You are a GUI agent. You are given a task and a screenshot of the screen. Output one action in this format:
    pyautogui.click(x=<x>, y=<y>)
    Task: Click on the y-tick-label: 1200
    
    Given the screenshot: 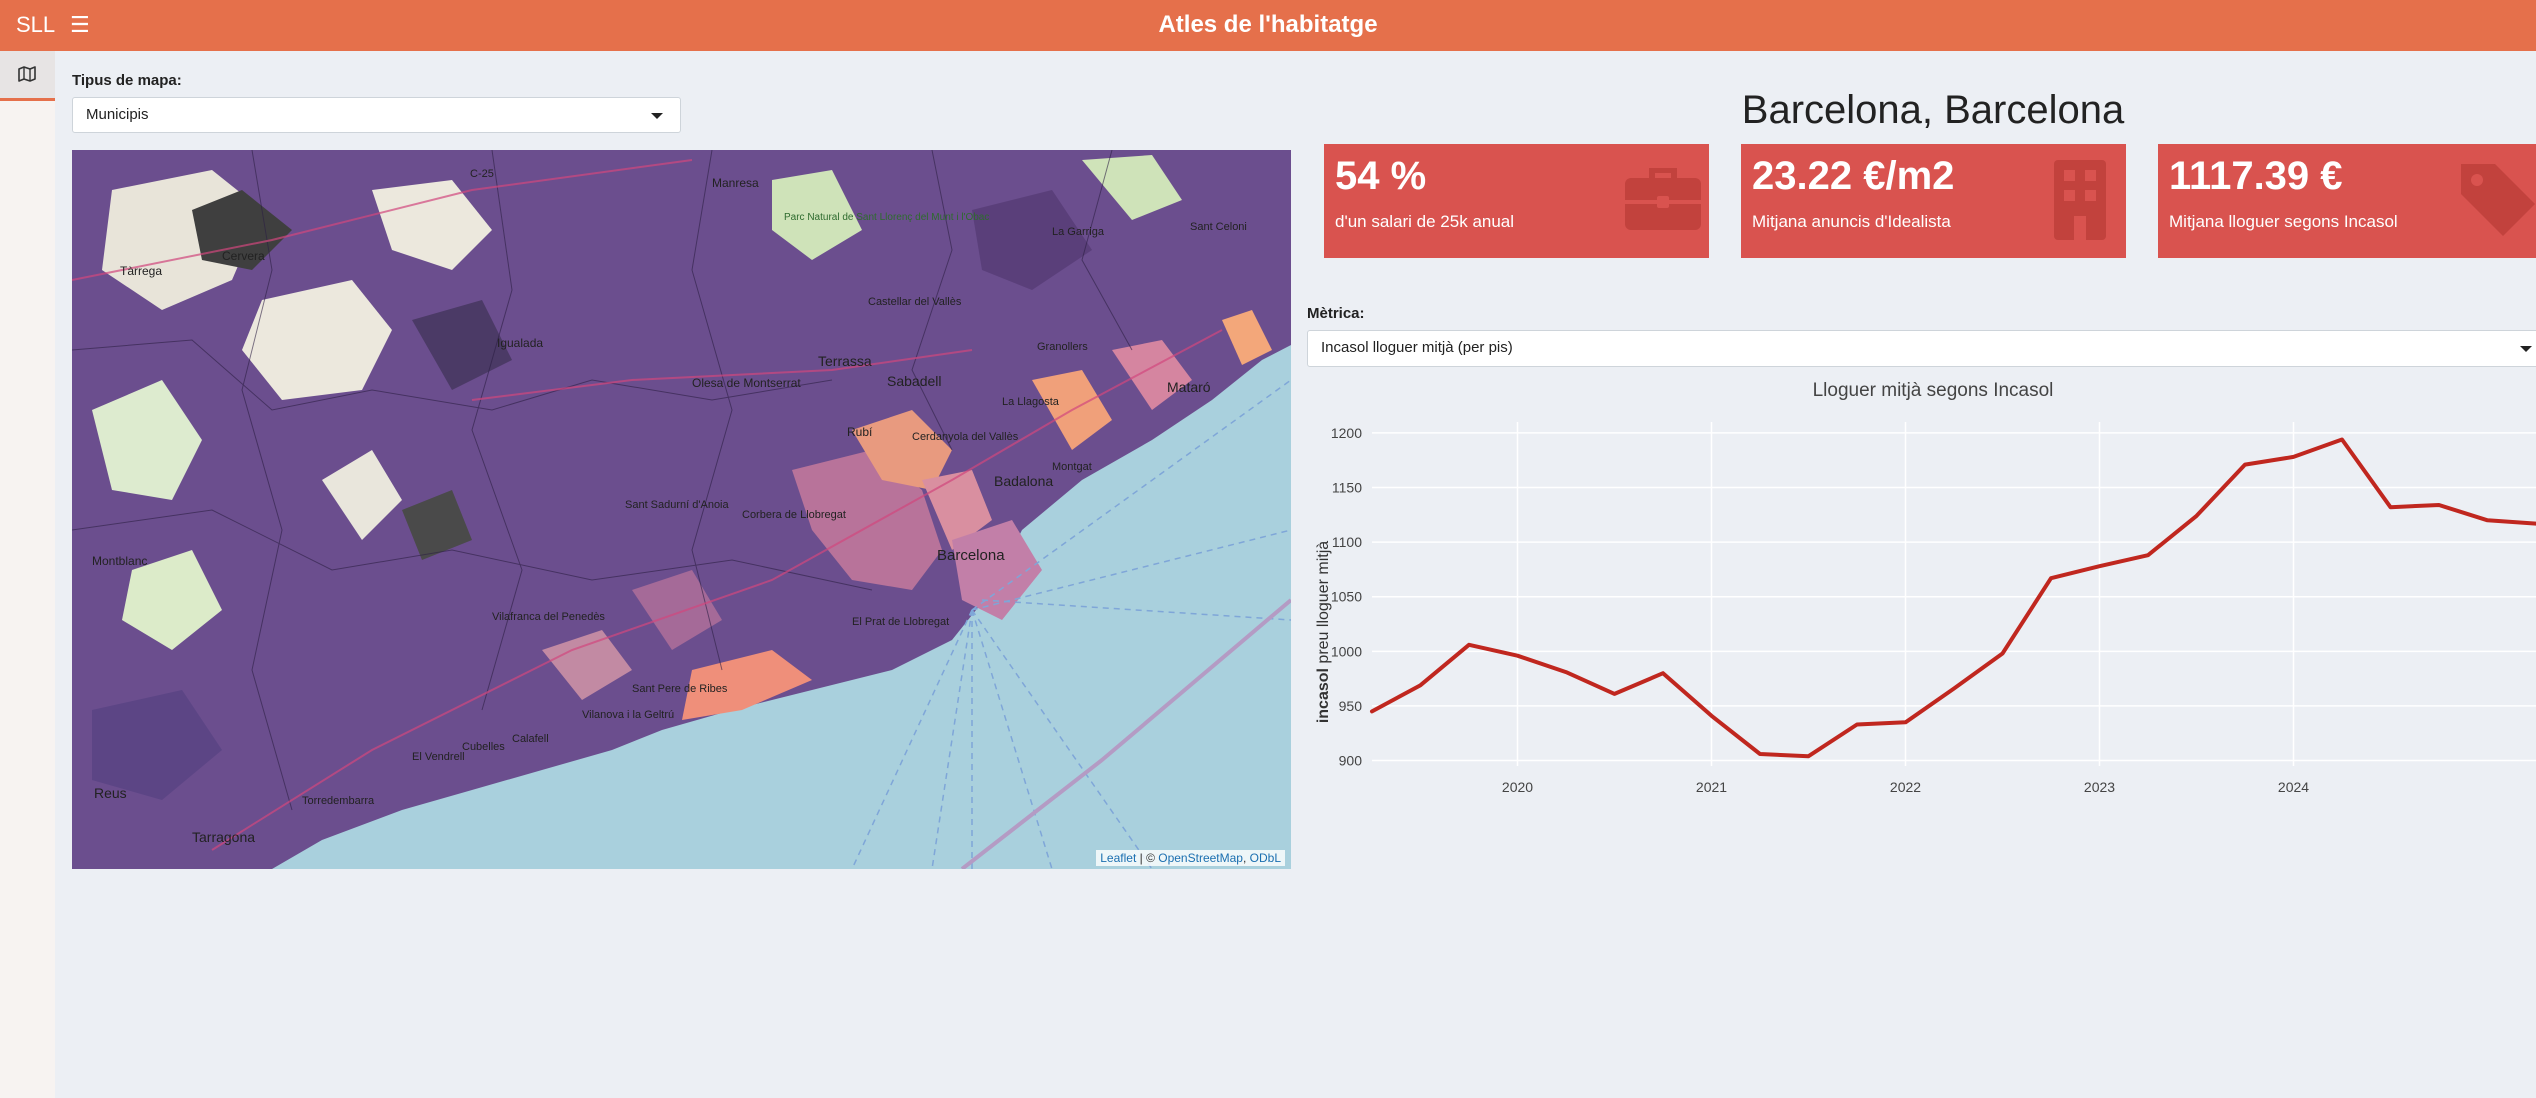 What is the action you would take?
    pyautogui.click(x=1346, y=433)
    